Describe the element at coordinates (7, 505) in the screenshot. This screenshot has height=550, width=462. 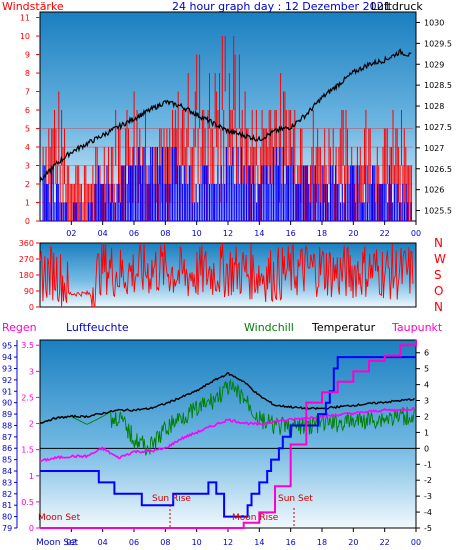
I see `humidity-tick-label: 81` at that location.